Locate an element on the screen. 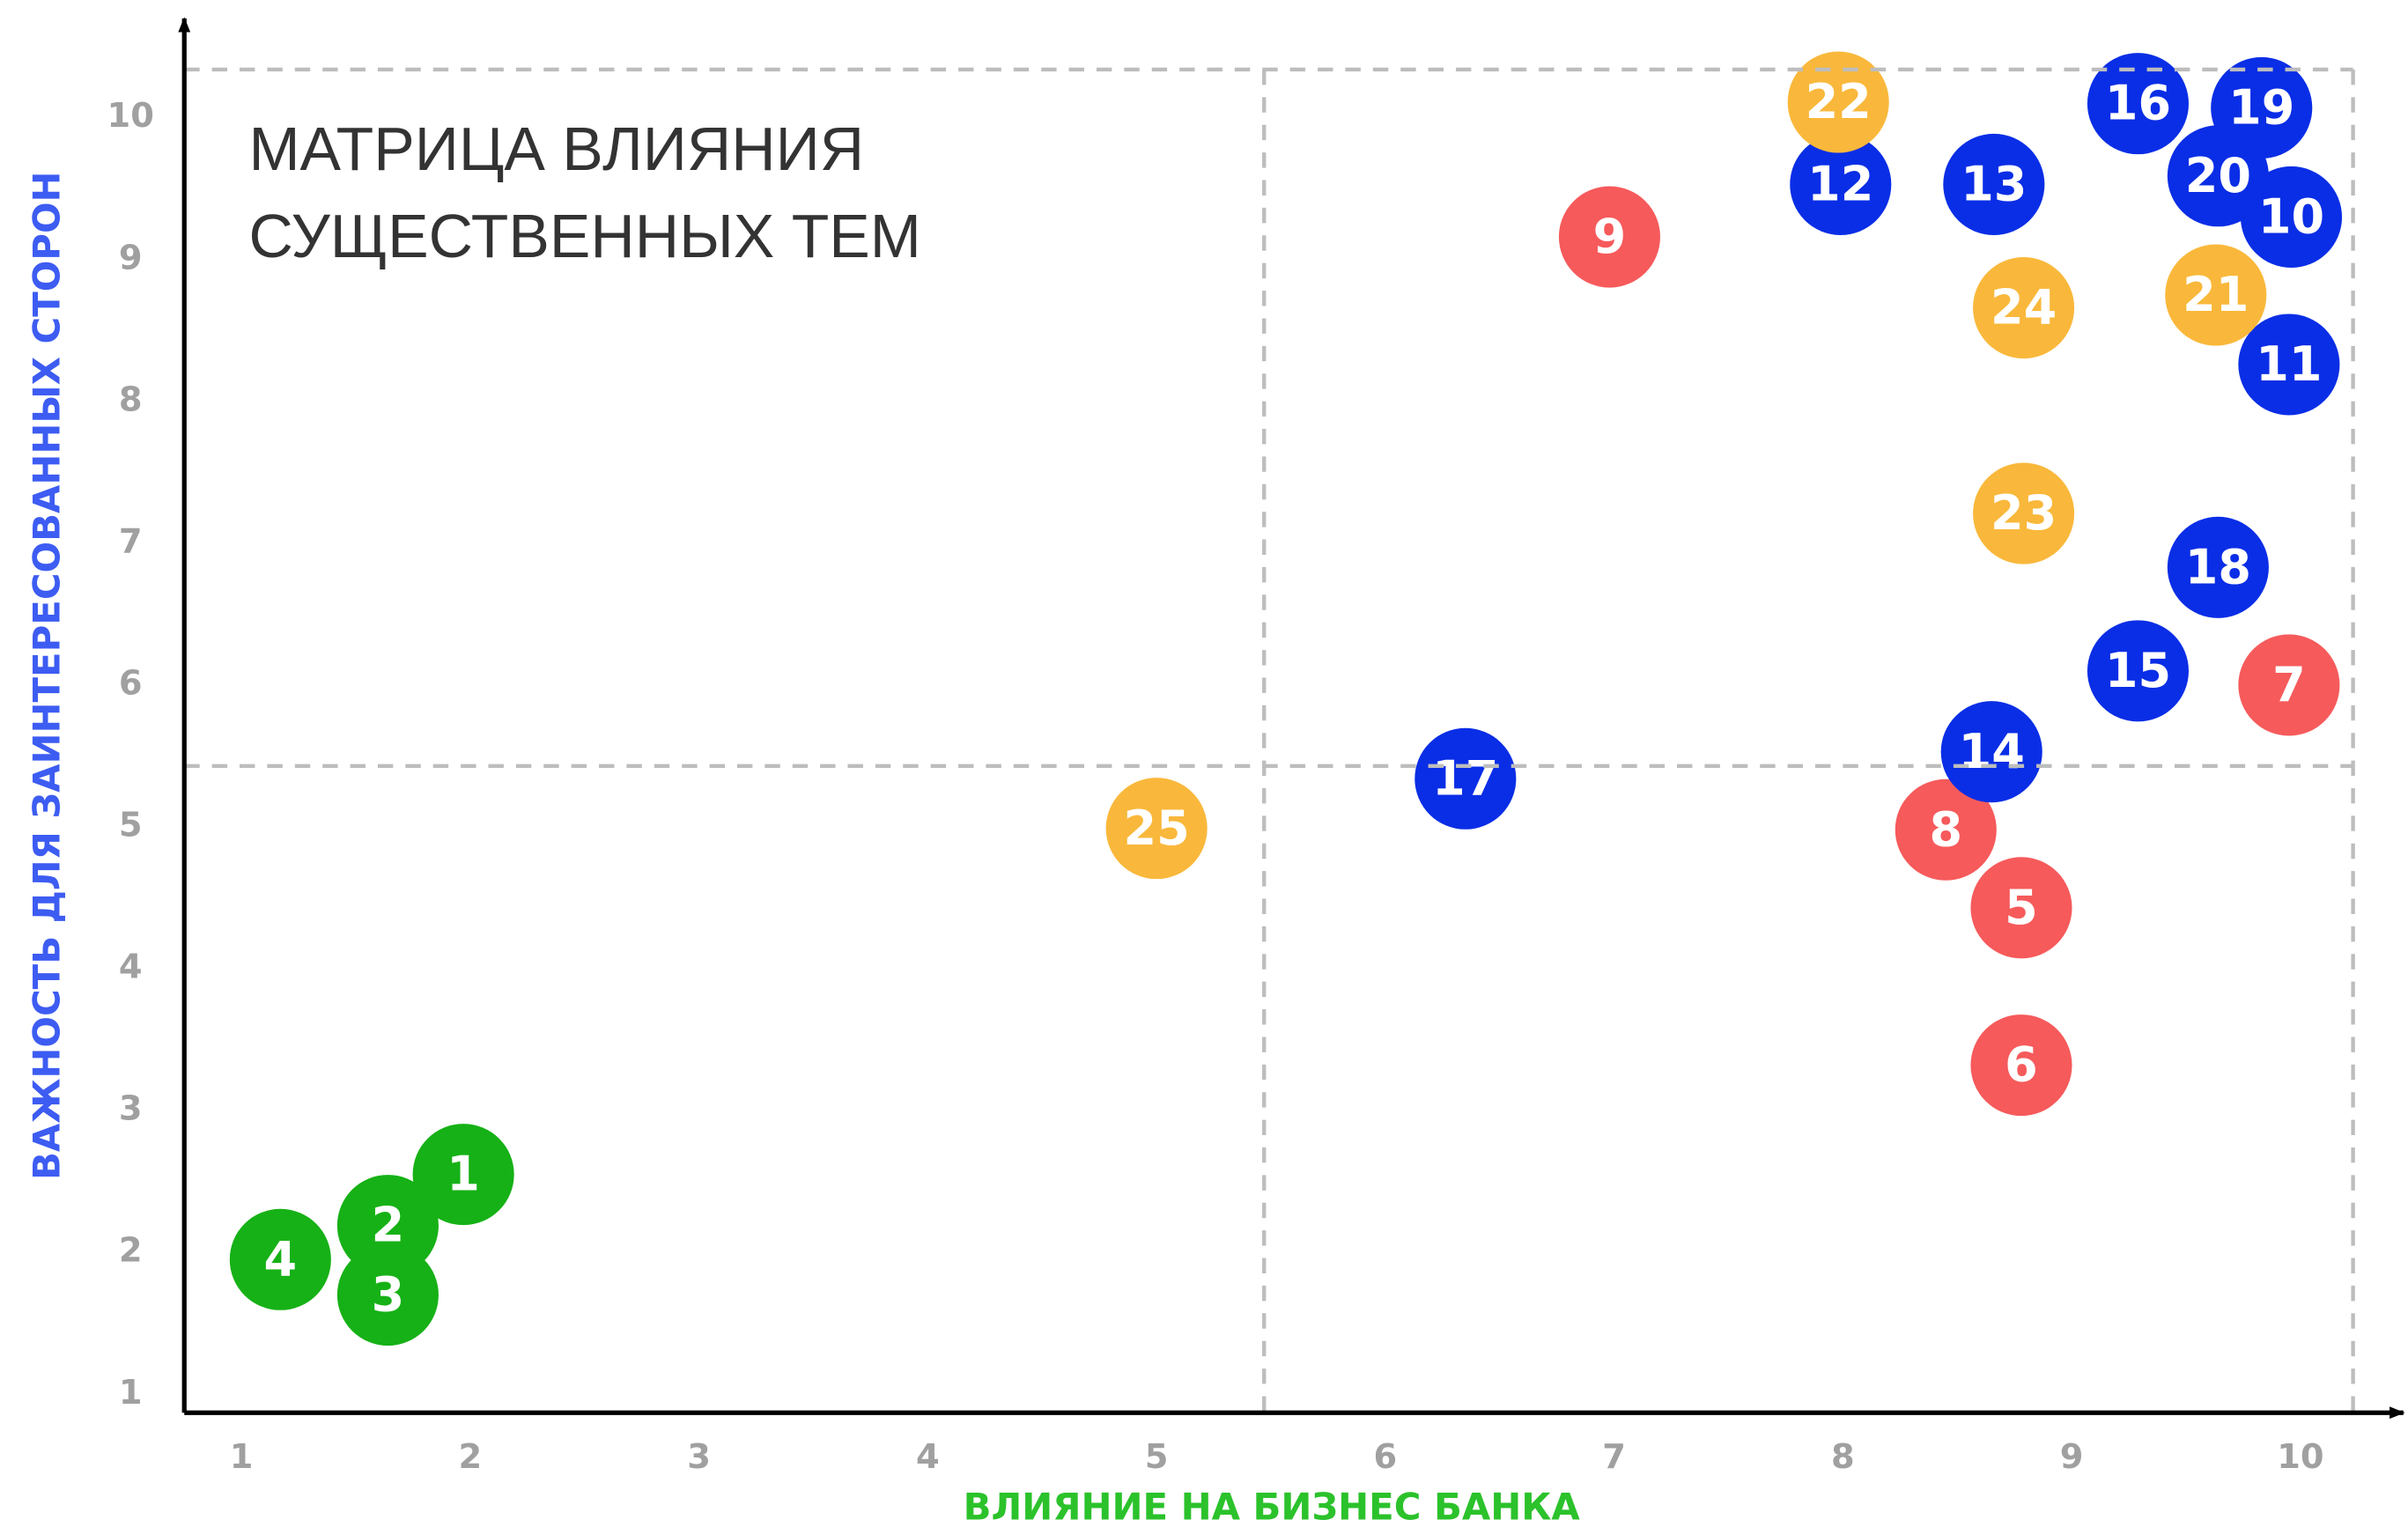 This screenshot has height=1527, width=2408. chart-title: СУЩЕСТВЕННЫХ ТЕМ is located at coordinates (584, 236).